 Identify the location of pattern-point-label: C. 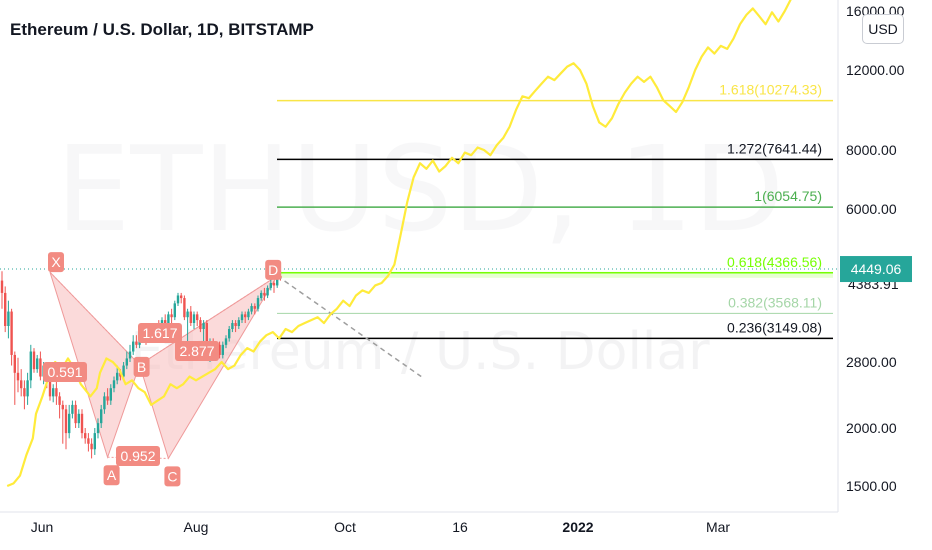
(172, 476).